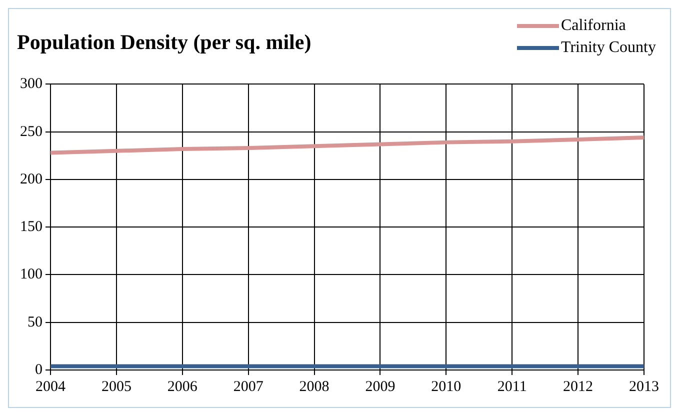  What do you see at coordinates (644, 386) in the screenshot?
I see `x-tick-label: 2013` at bounding box center [644, 386].